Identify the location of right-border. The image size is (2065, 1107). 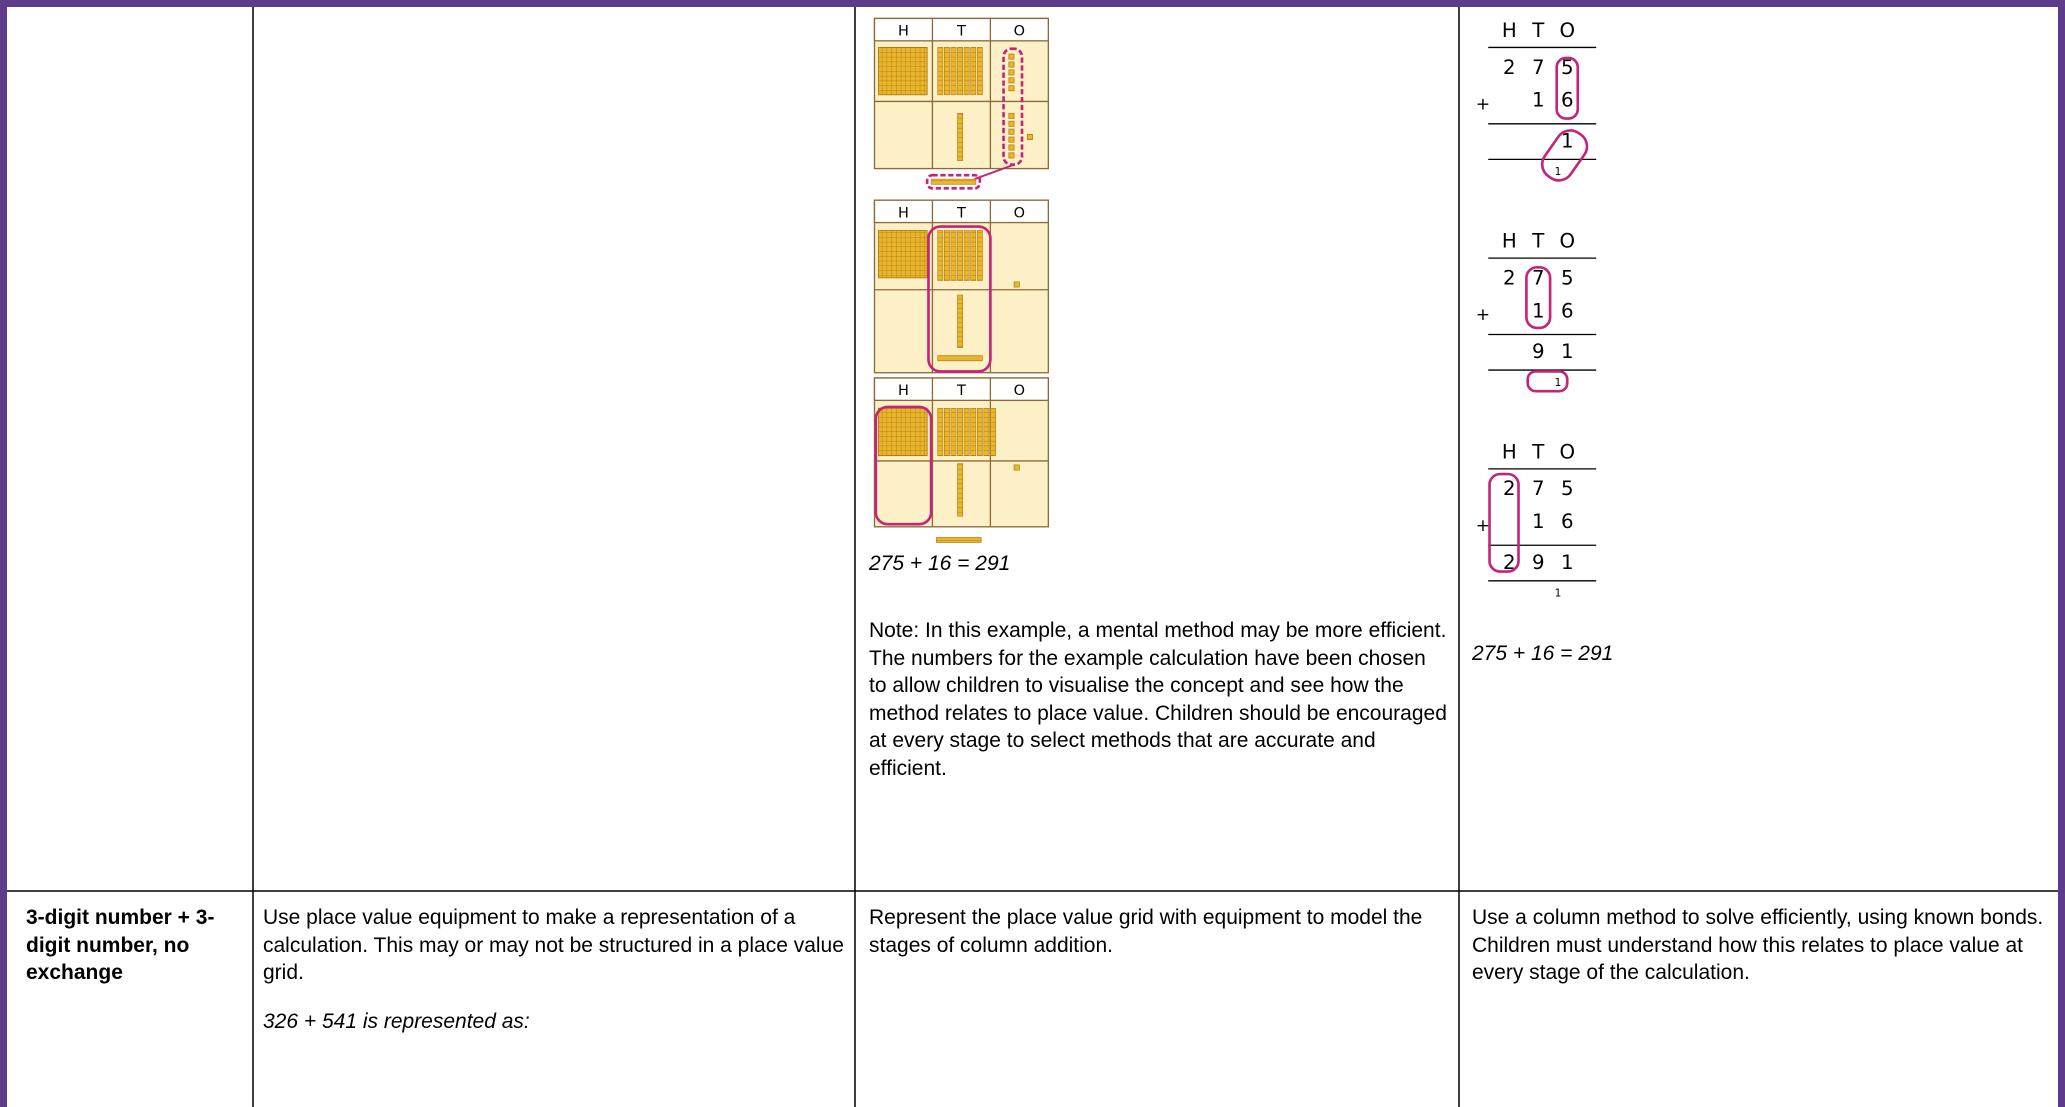
(2061, 553).